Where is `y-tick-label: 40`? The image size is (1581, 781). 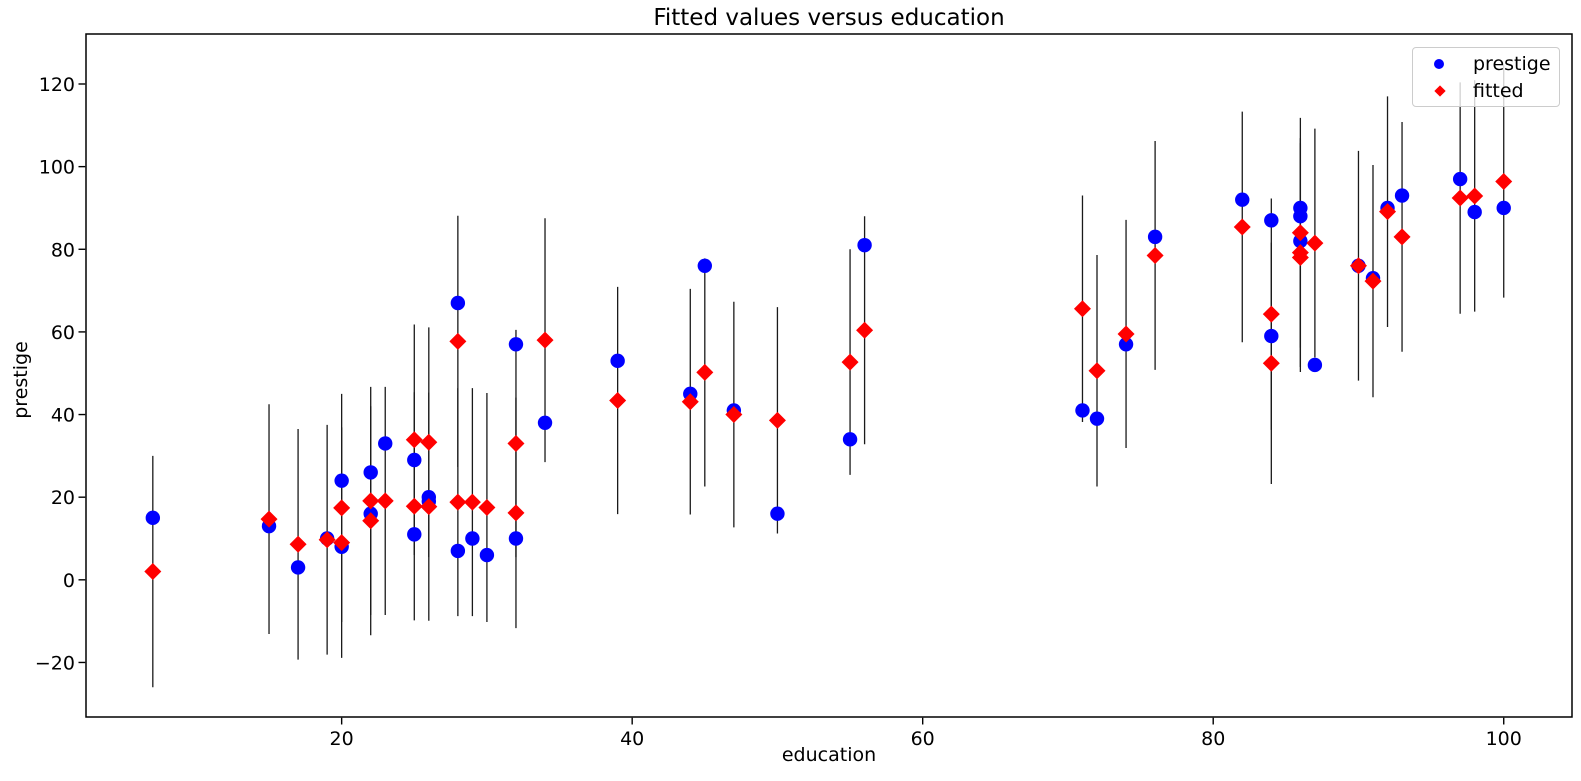
y-tick-label: 40 is located at coordinates (63, 416).